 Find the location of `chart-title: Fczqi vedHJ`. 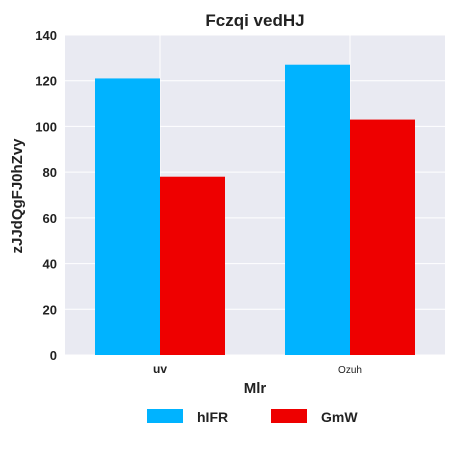

chart-title: Fczqi vedHJ is located at coordinates (254, 20).